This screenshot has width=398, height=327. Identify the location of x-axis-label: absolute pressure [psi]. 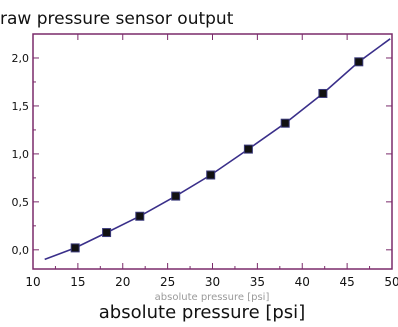
(202, 312).